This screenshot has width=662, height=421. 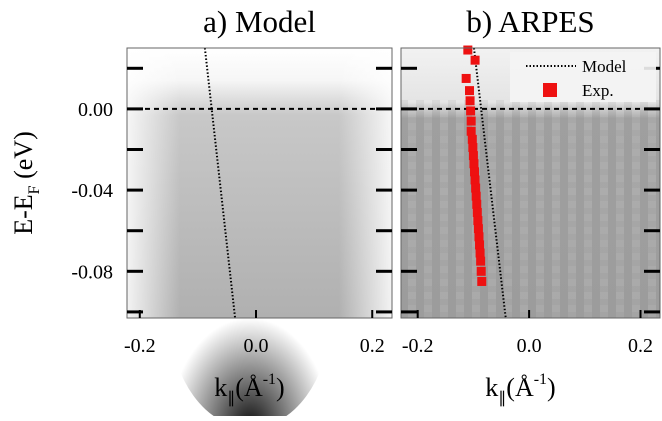 What do you see at coordinates (92, 272) in the screenshot?
I see `y-tick-label: -0.08` at bounding box center [92, 272].